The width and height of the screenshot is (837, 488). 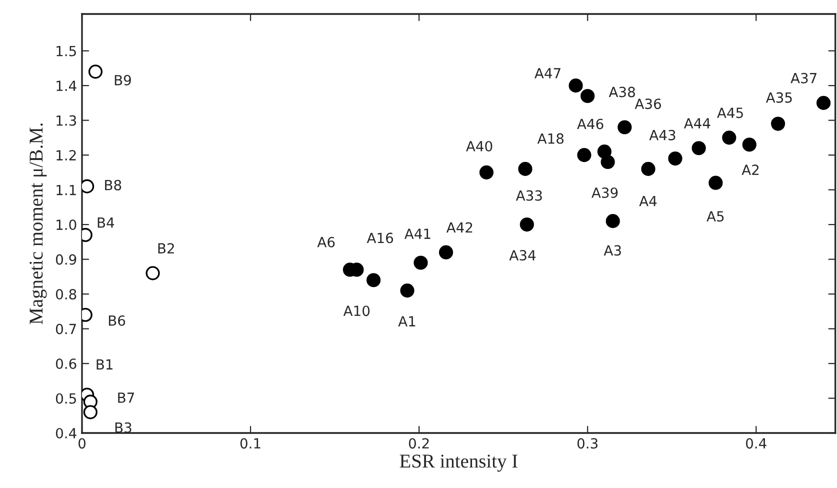 What do you see at coordinates (380, 238) in the screenshot?
I see `annotation: A16` at bounding box center [380, 238].